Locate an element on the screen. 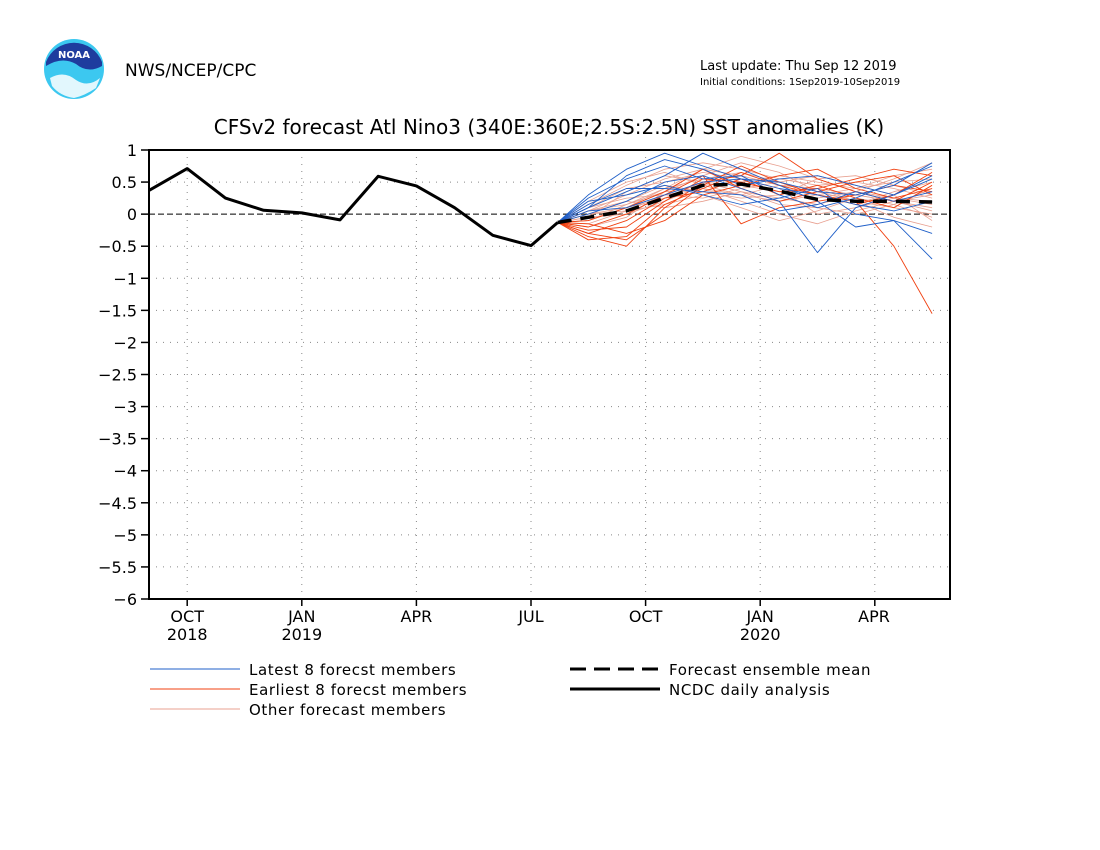 The height and width of the screenshot is (850, 1100). x-tick-sublabel: 2019 is located at coordinates (301, 634).